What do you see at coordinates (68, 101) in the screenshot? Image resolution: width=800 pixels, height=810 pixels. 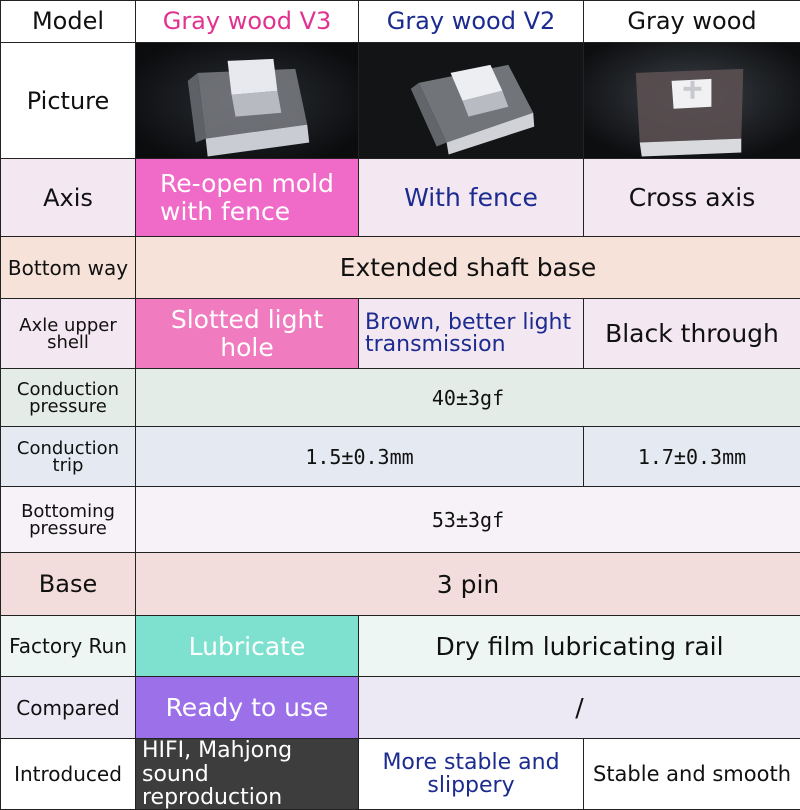 I see `picture-label: Picture` at bounding box center [68, 101].